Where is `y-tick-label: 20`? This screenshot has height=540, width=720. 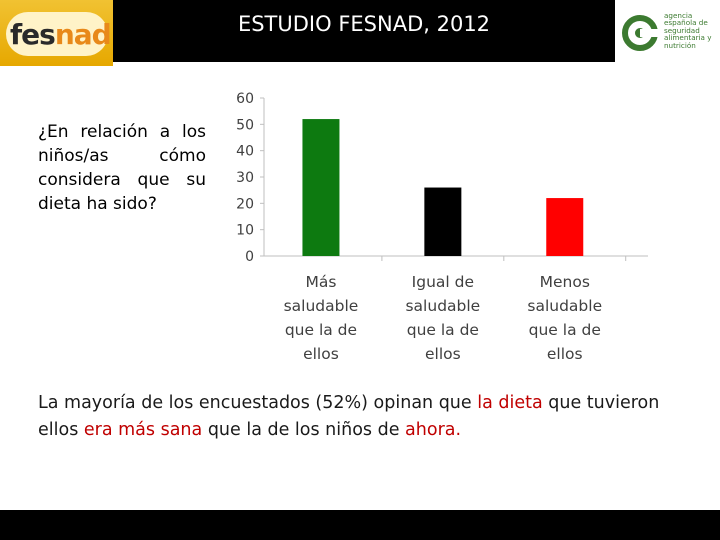
y-tick-label: 20 is located at coordinates (245, 204).